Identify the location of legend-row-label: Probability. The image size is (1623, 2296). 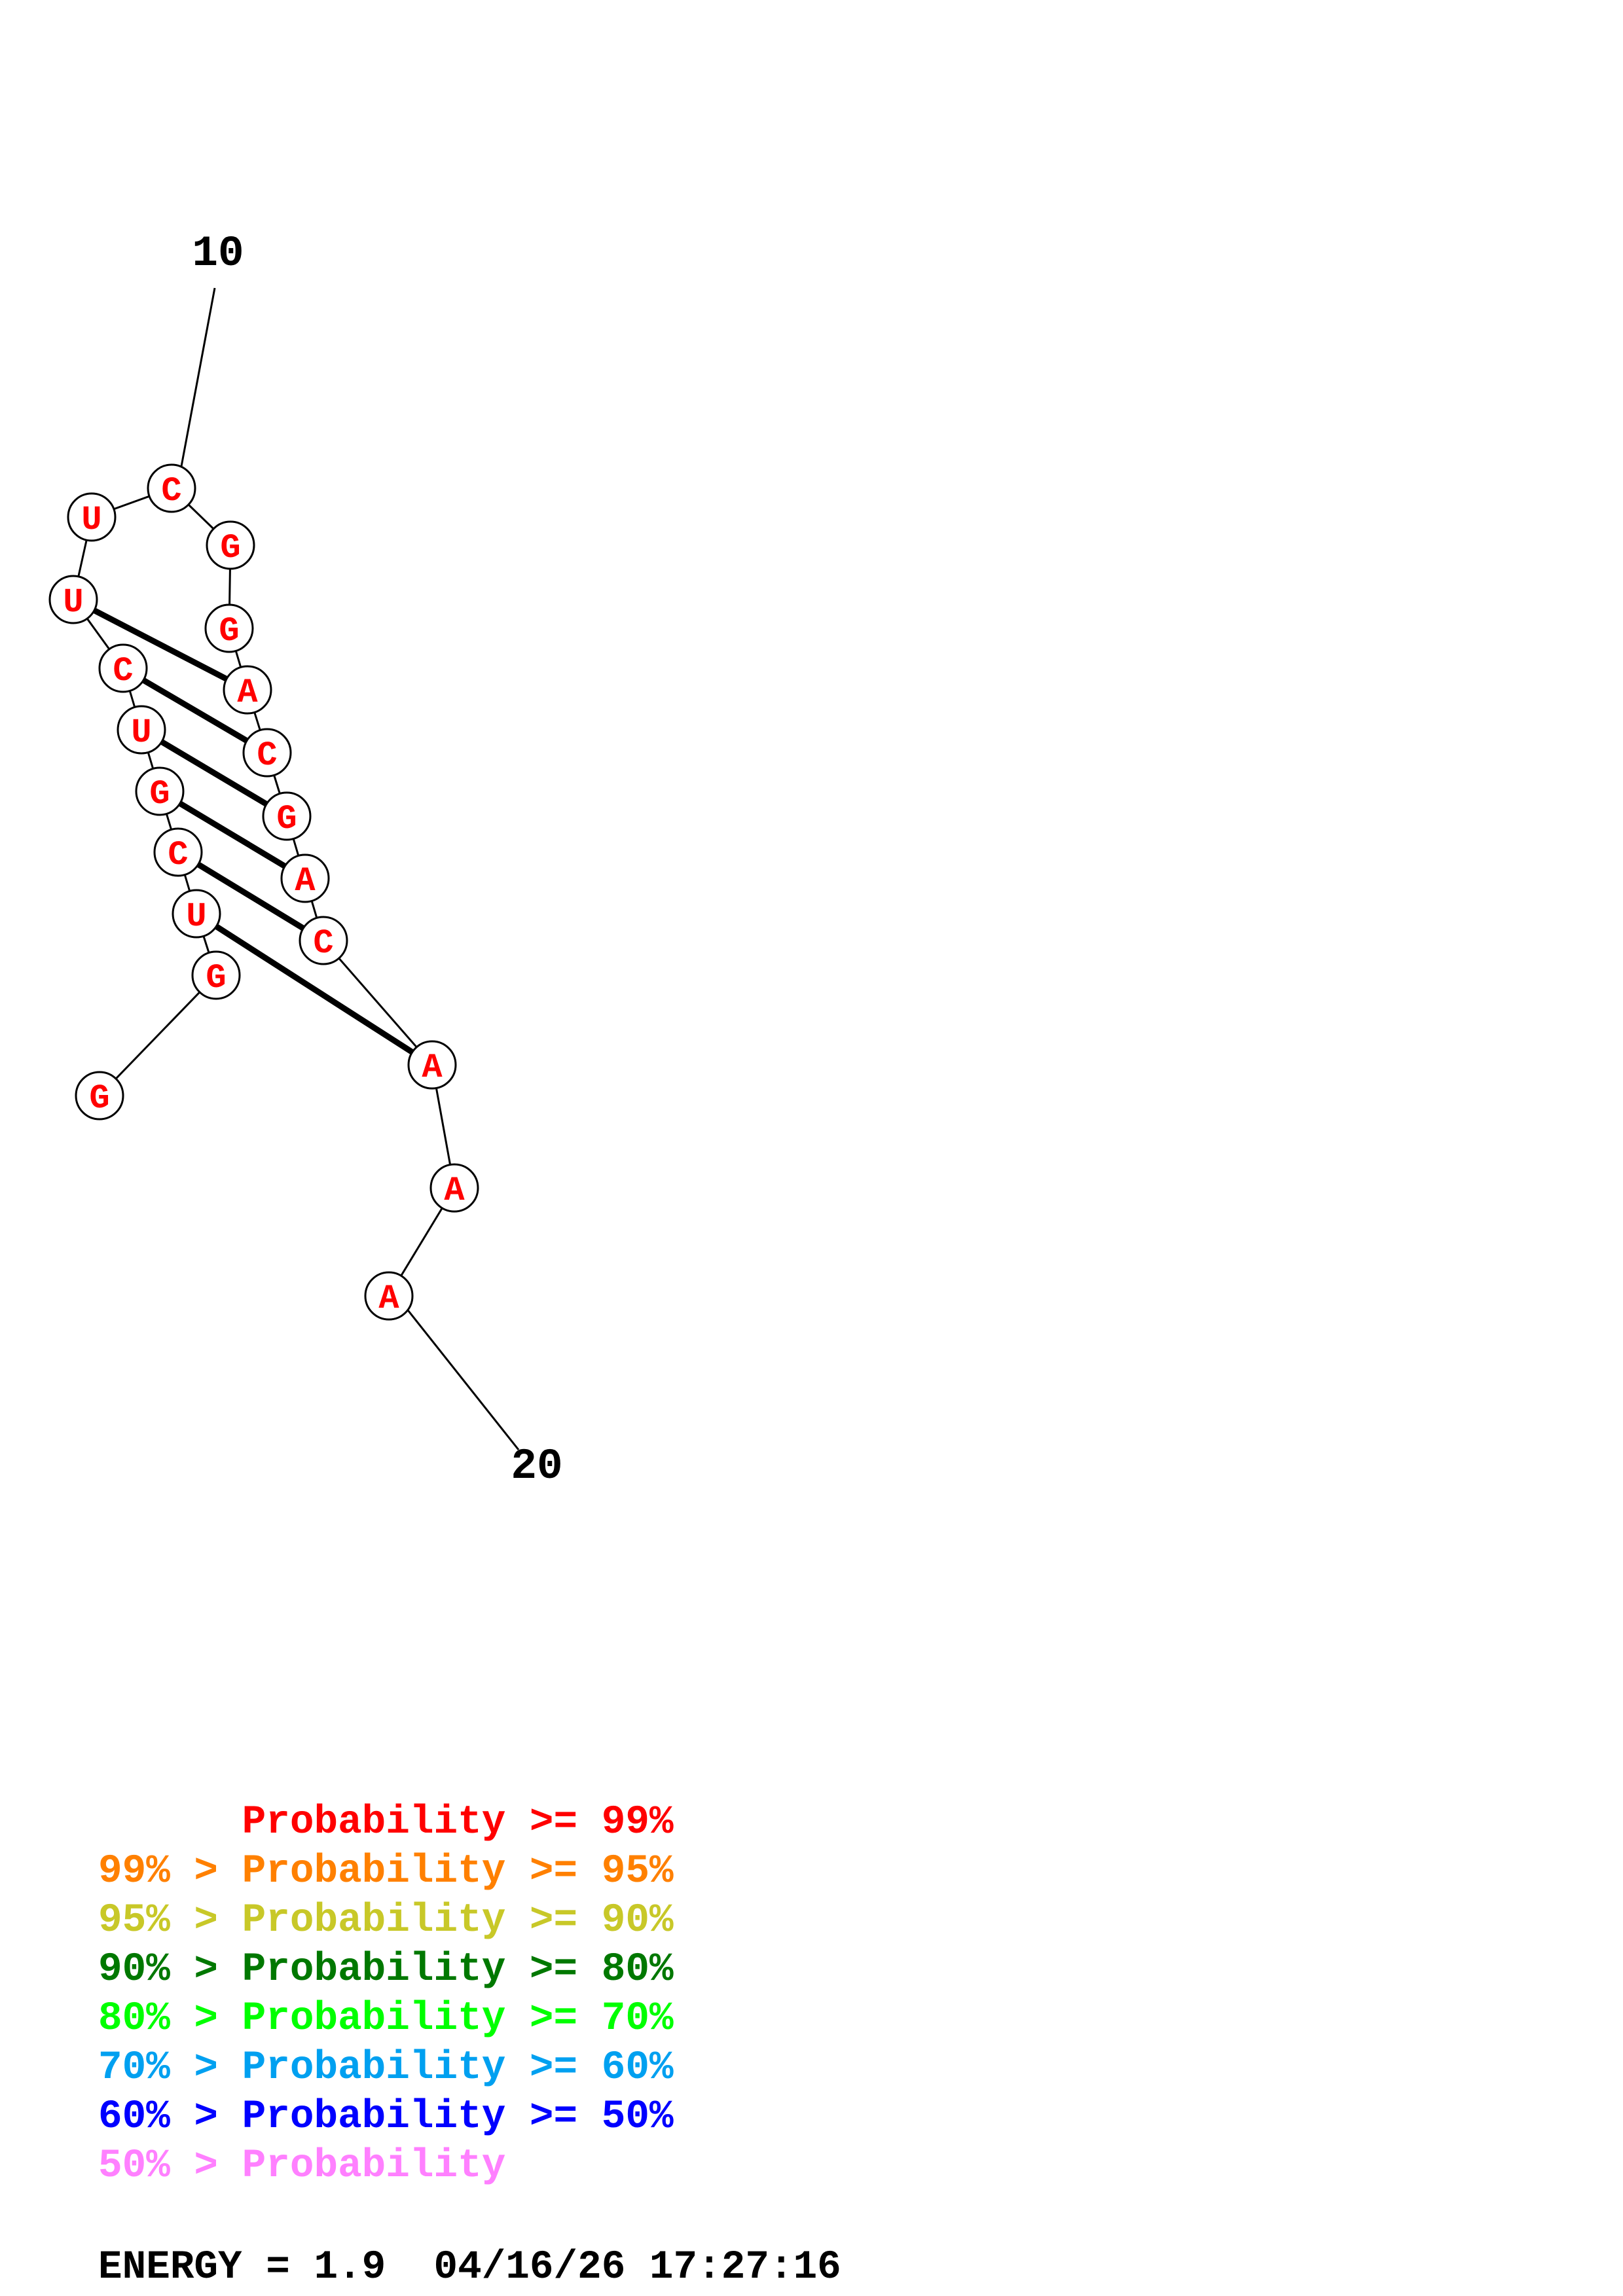
(374, 2166).